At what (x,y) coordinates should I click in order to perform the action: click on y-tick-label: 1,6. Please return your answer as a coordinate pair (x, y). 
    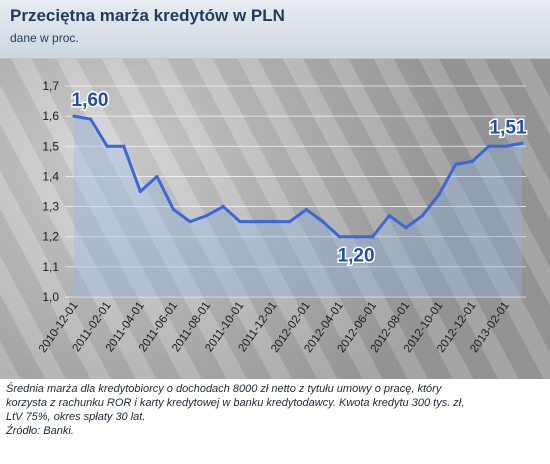
    Looking at the image, I should click on (50, 116).